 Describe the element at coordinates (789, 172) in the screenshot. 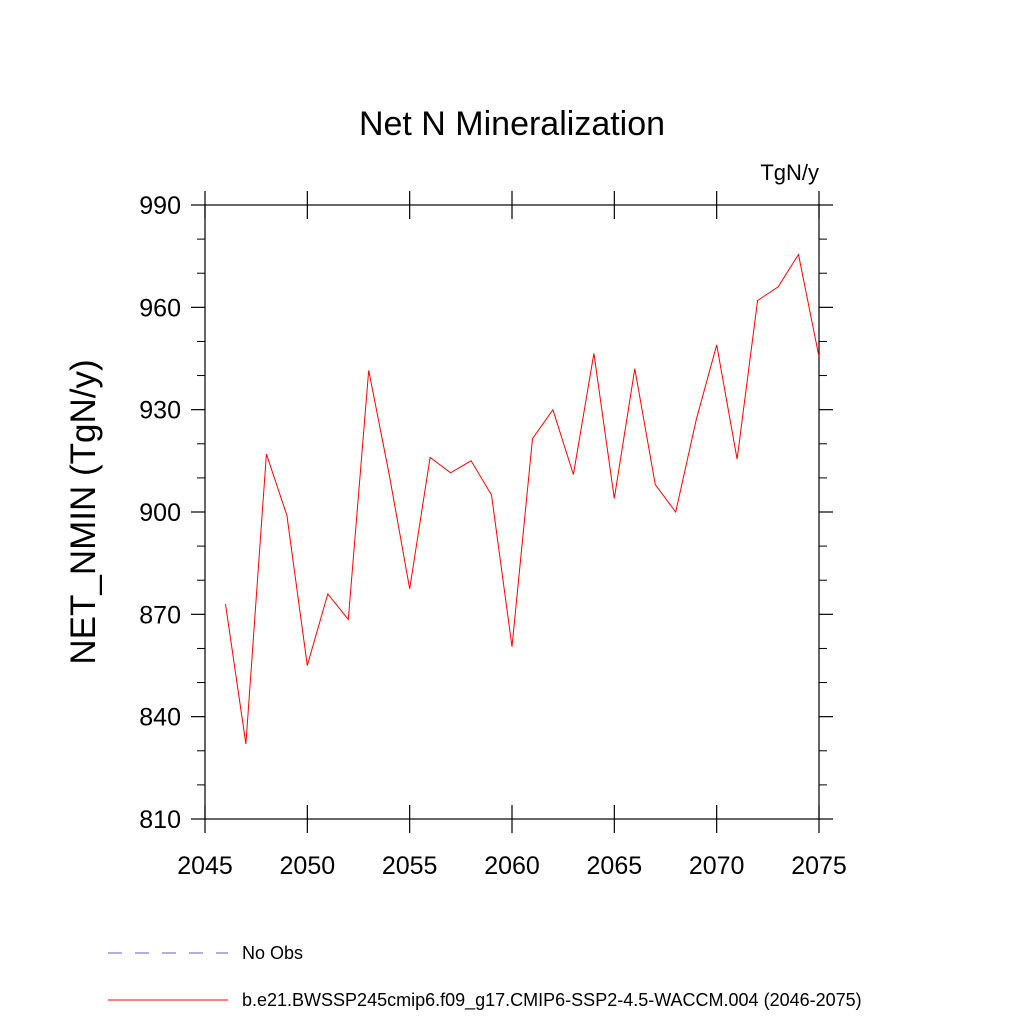

I see `units-label: TgN/y` at that location.